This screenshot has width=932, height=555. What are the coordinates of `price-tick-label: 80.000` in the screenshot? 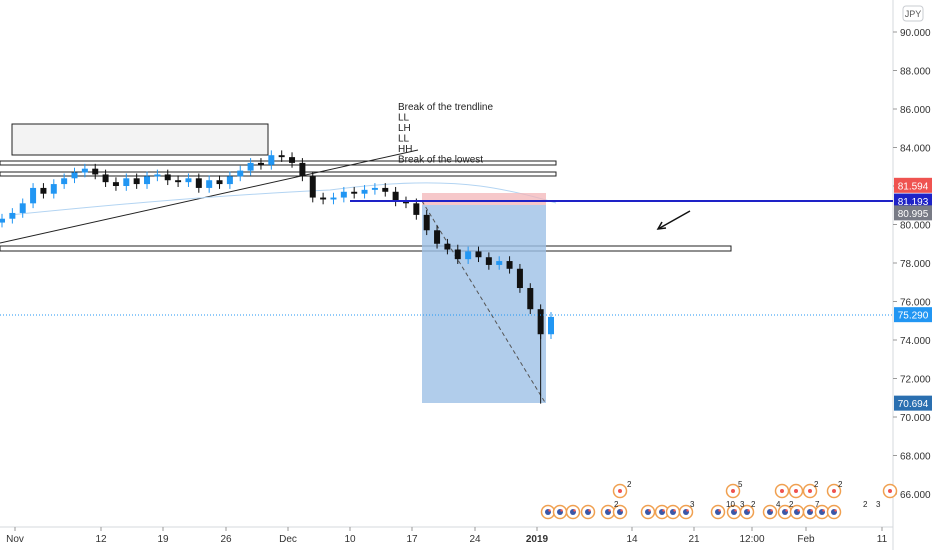 It's located at (915, 226).